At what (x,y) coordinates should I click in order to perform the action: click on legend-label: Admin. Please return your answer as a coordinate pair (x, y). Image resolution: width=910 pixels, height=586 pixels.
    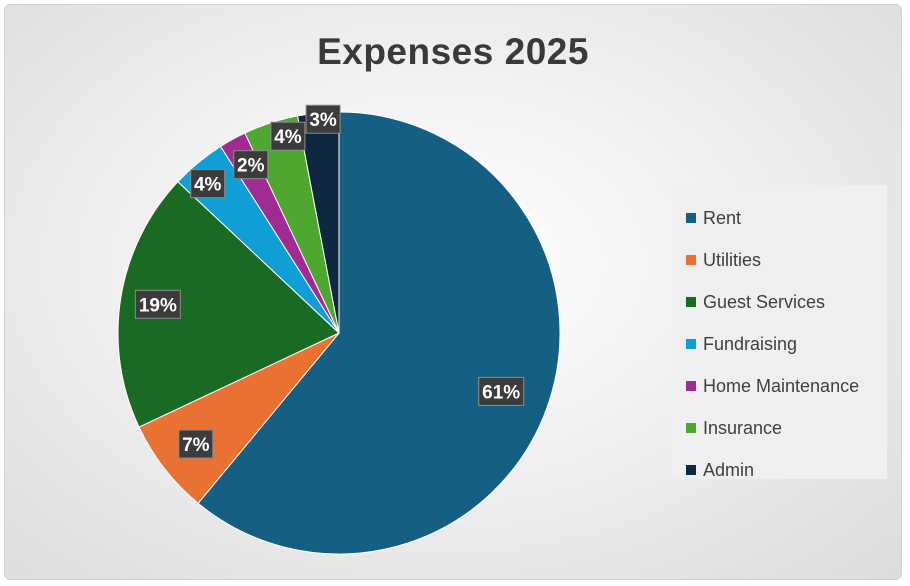
    Looking at the image, I should click on (729, 469).